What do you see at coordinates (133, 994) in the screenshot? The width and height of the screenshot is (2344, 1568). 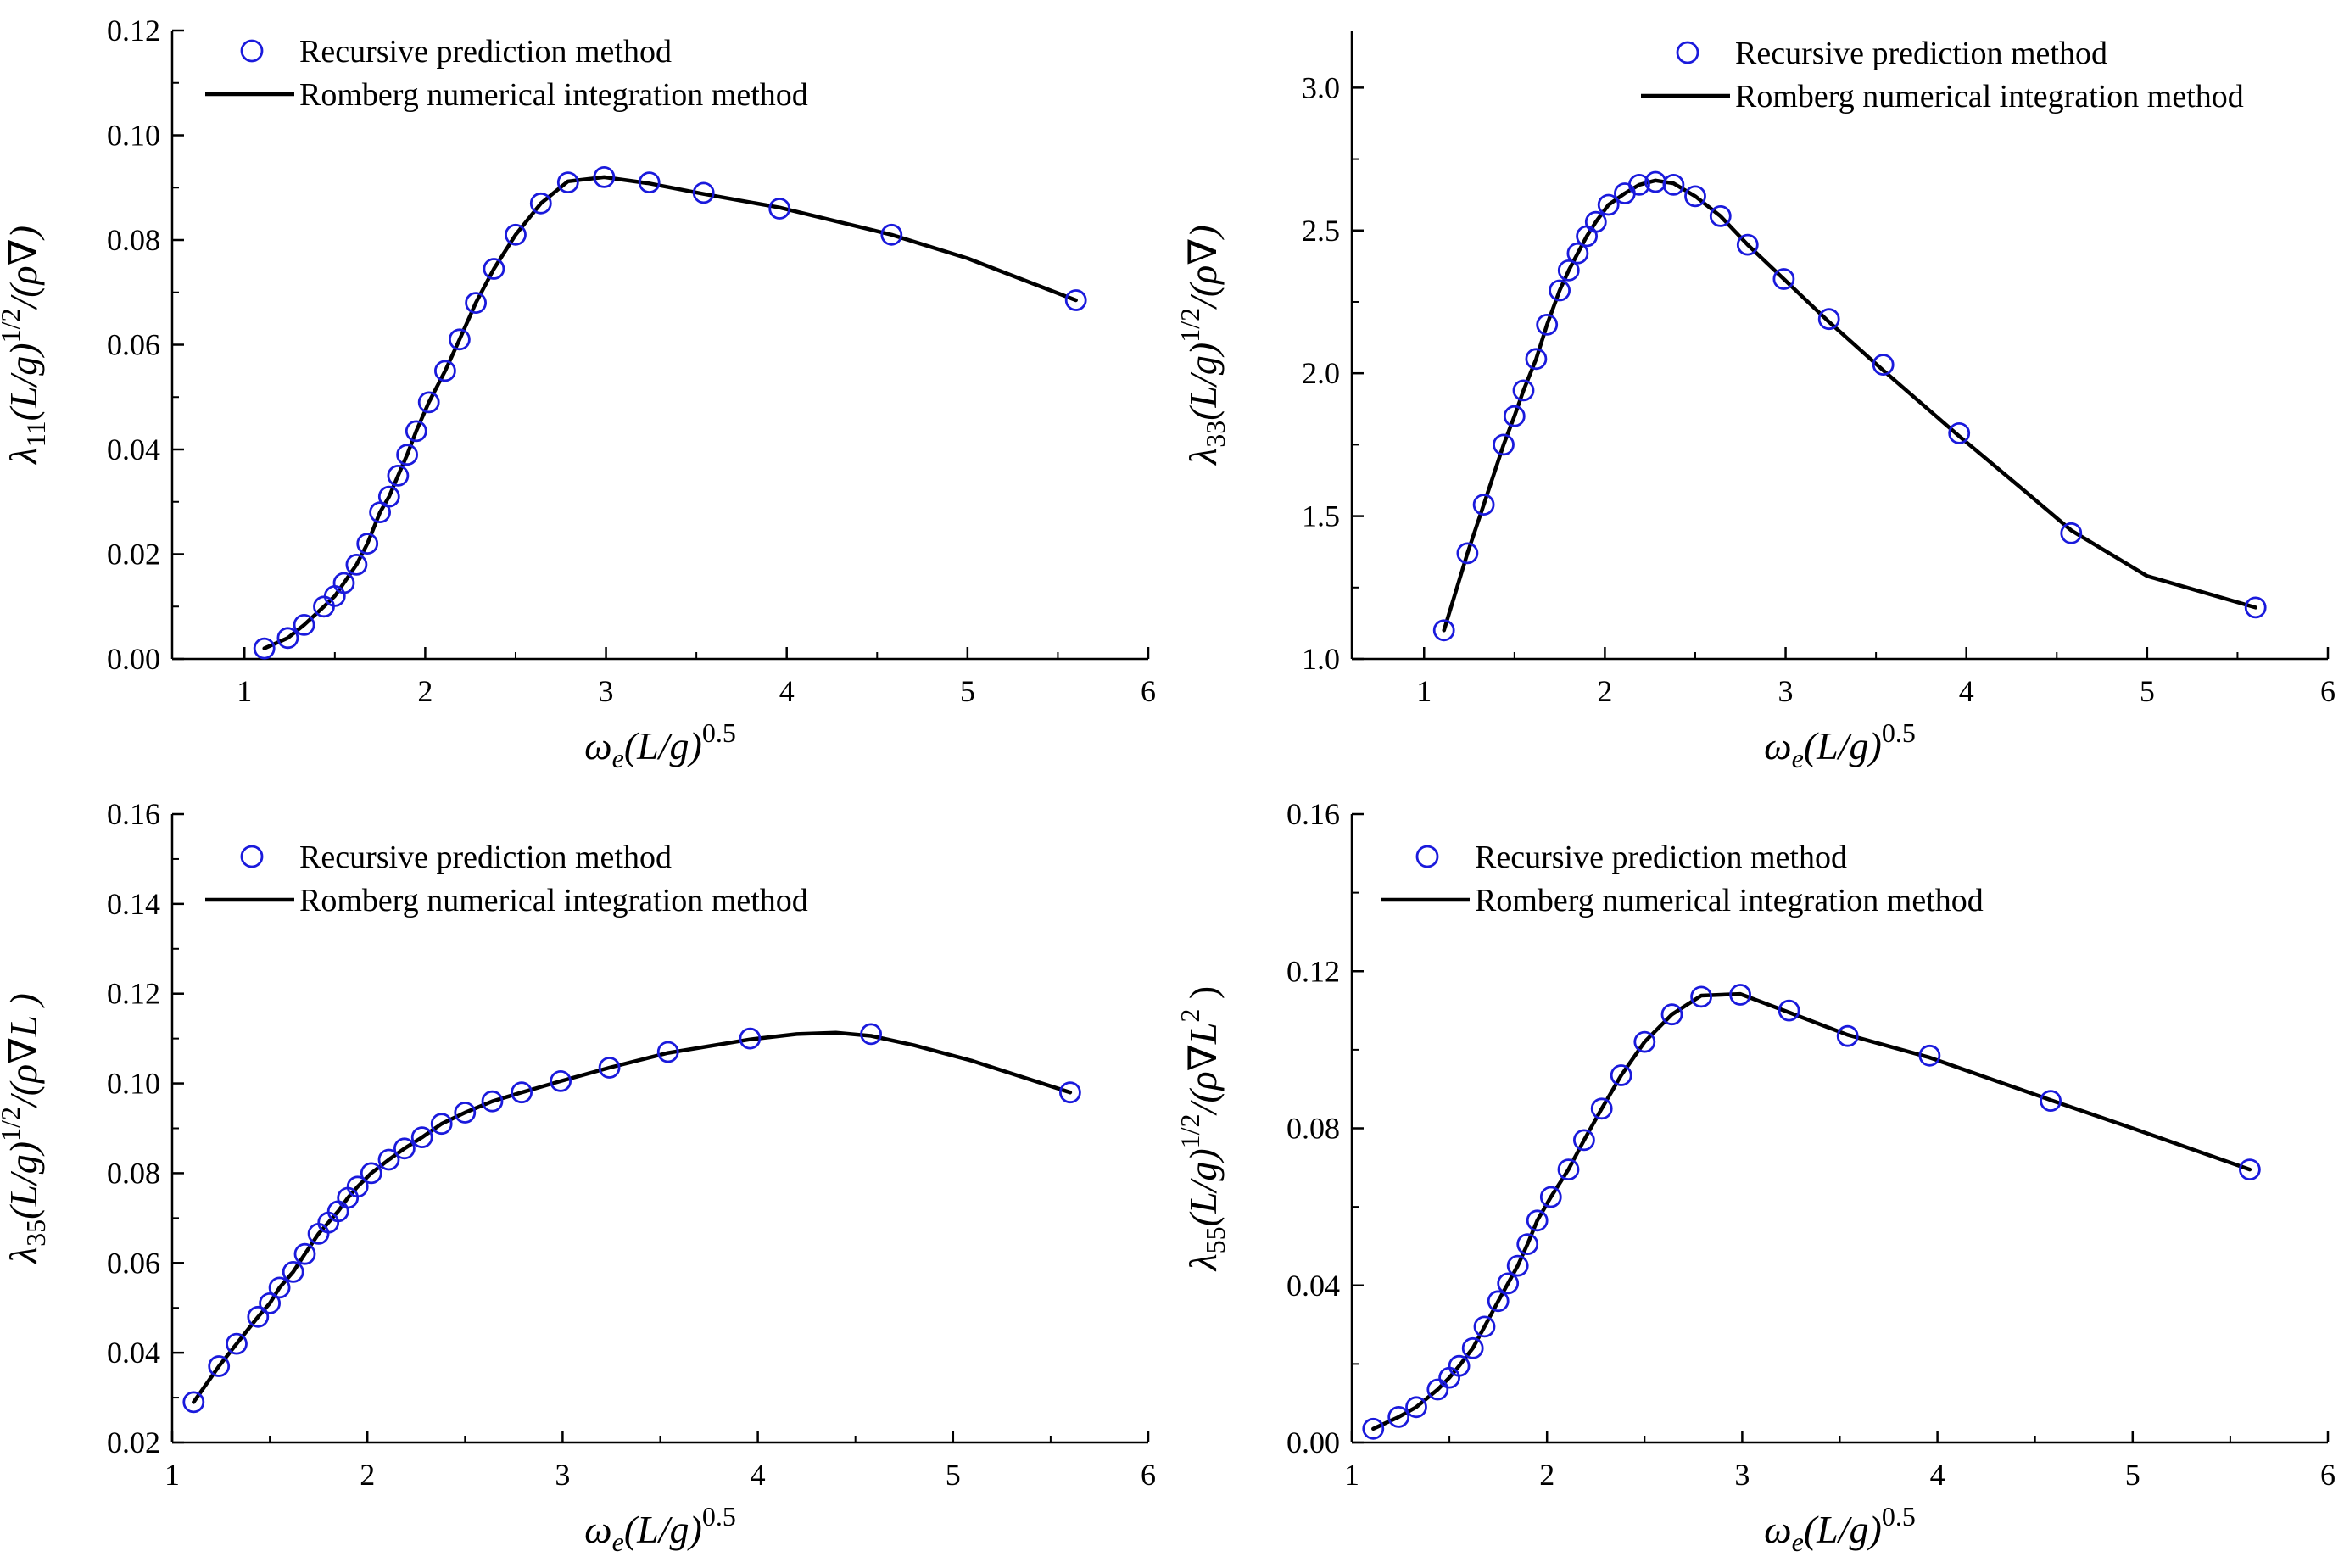 I see `y-tick-label: 0.12` at bounding box center [133, 994].